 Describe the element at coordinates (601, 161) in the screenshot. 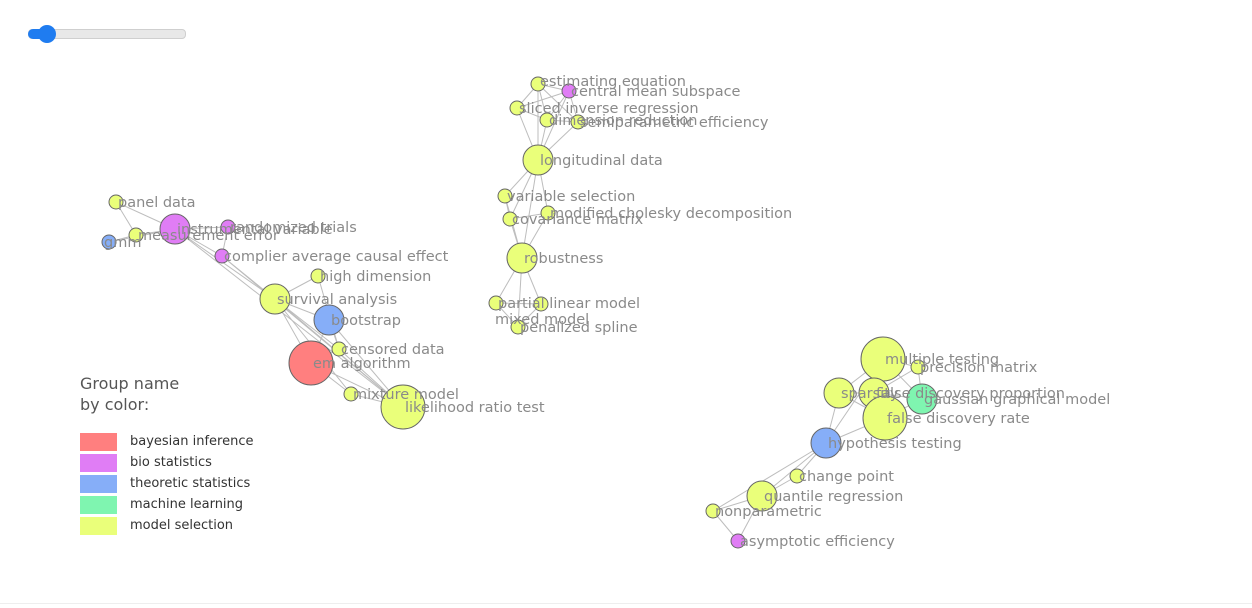

I see `node-label: longitudinal data` at that location.